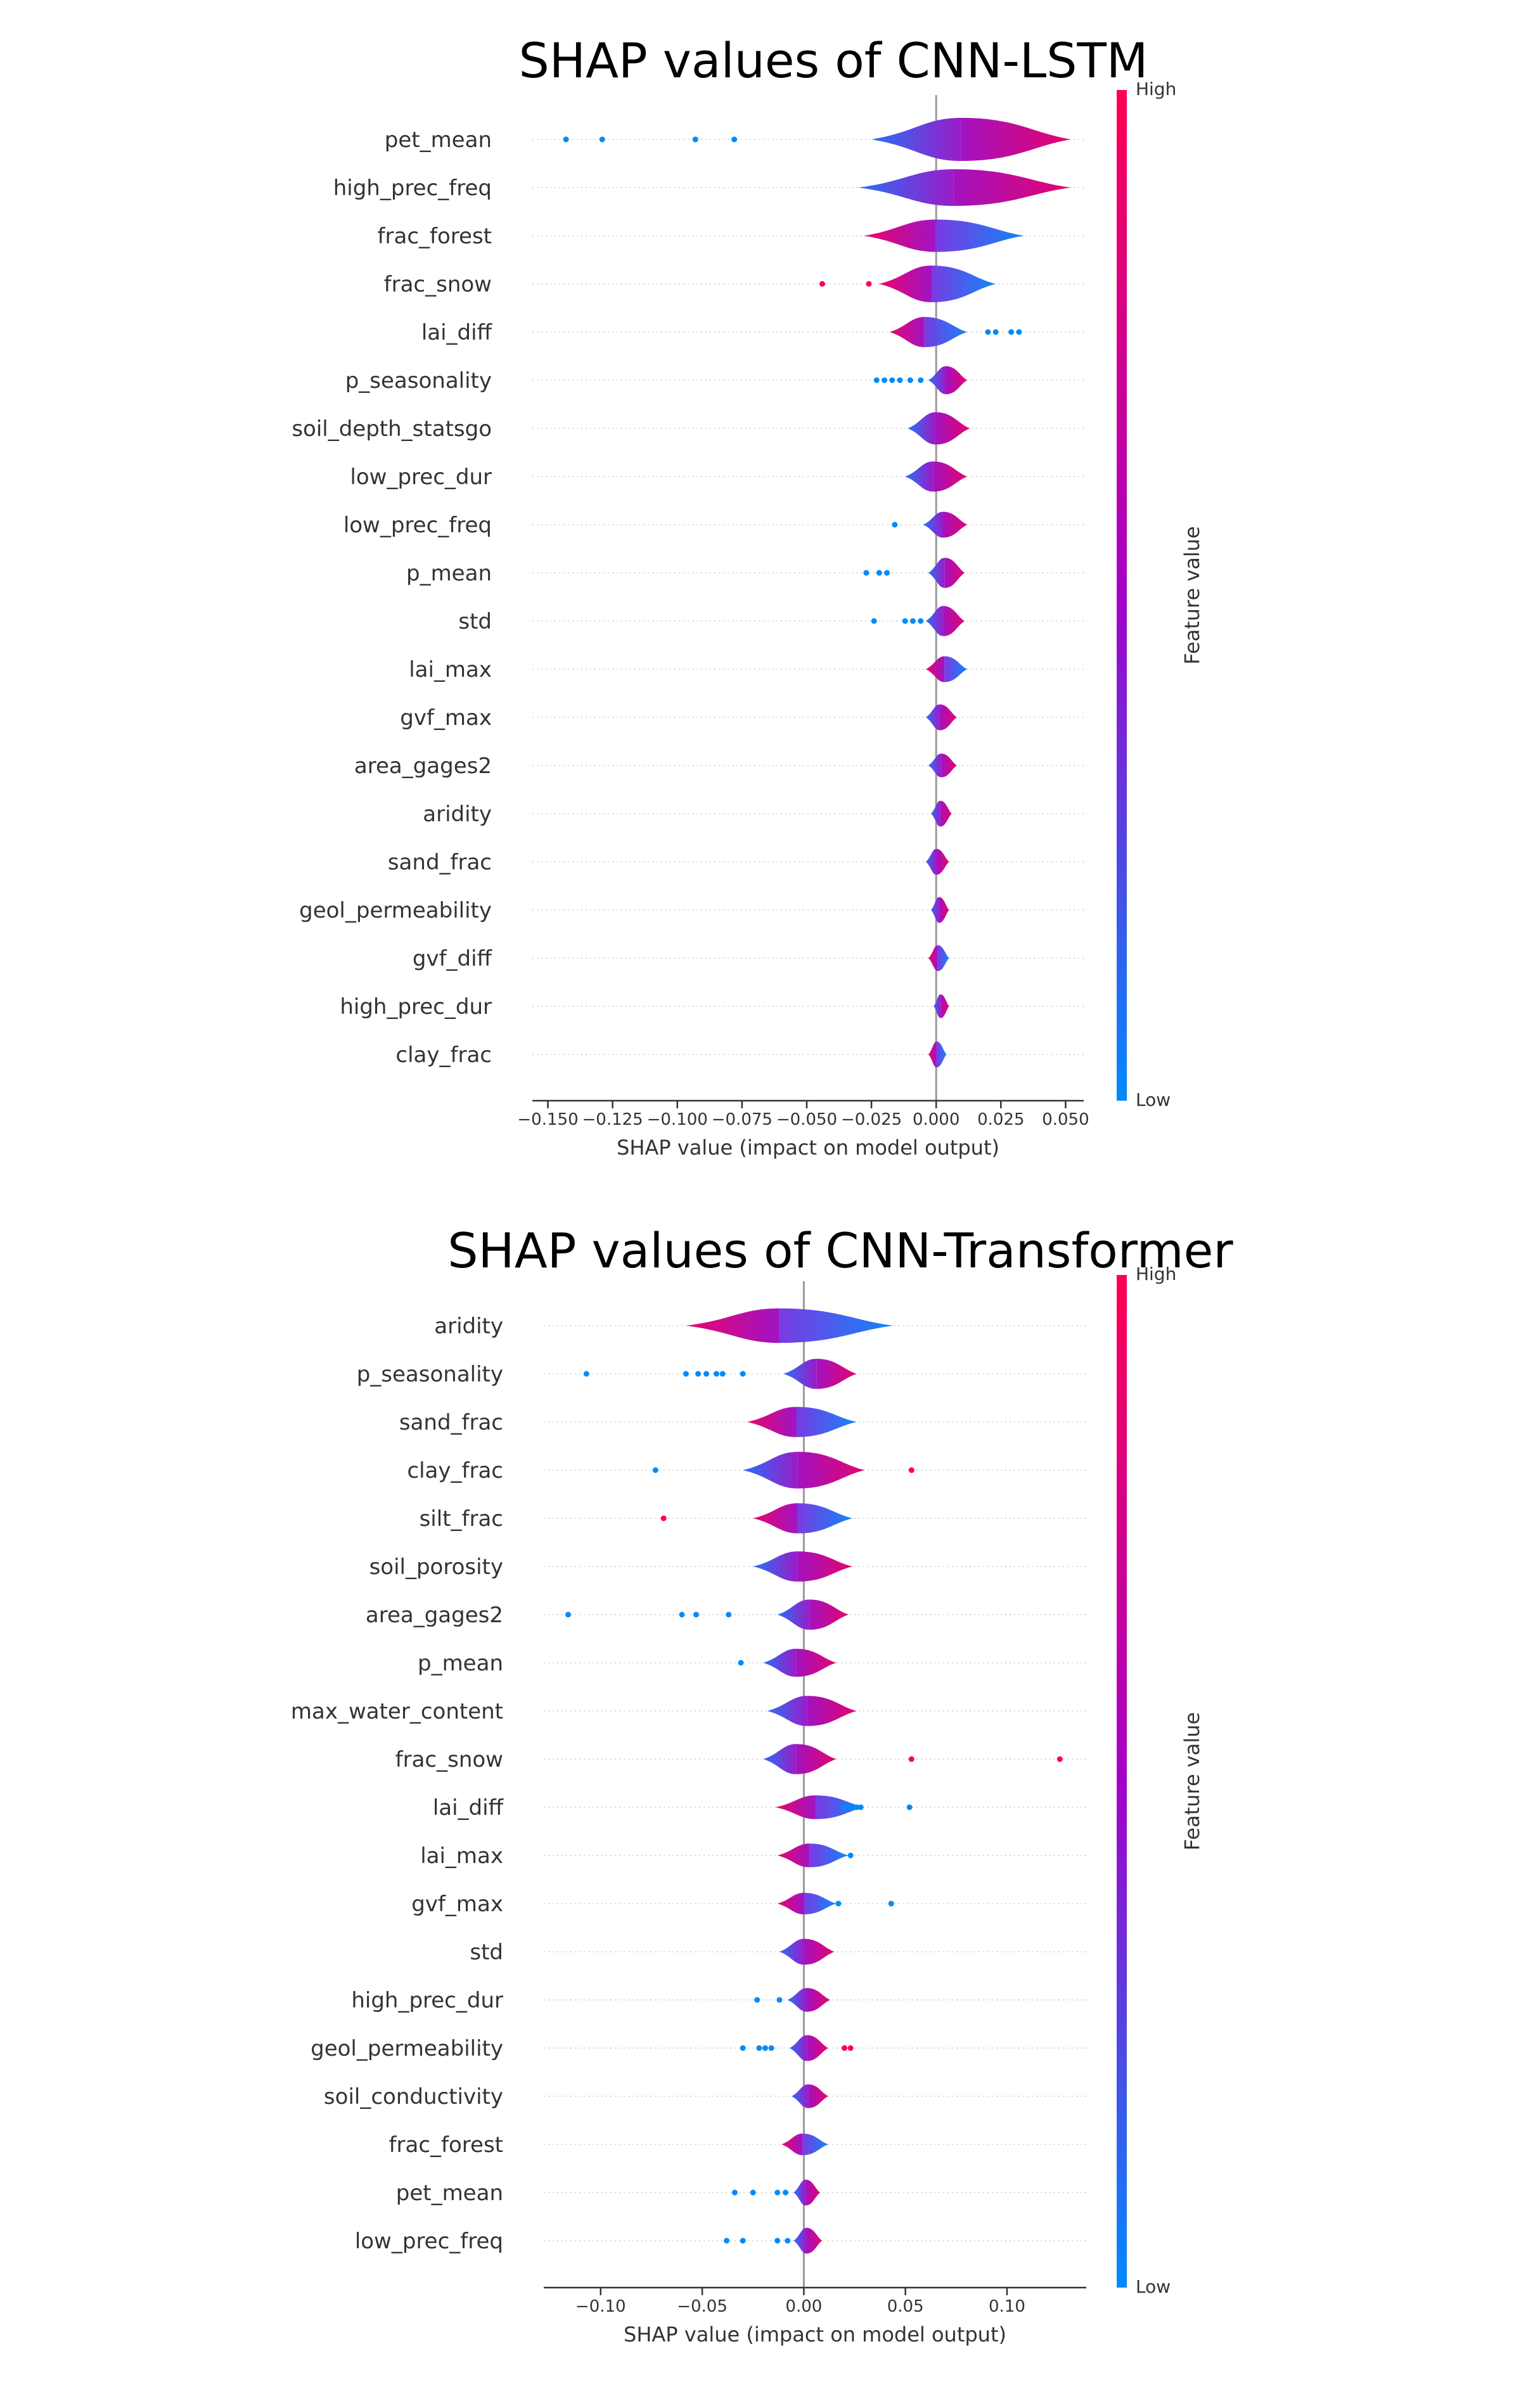 This screenshot has height=2408, width=1521. I want to click on violin-std, so click(945, 621).